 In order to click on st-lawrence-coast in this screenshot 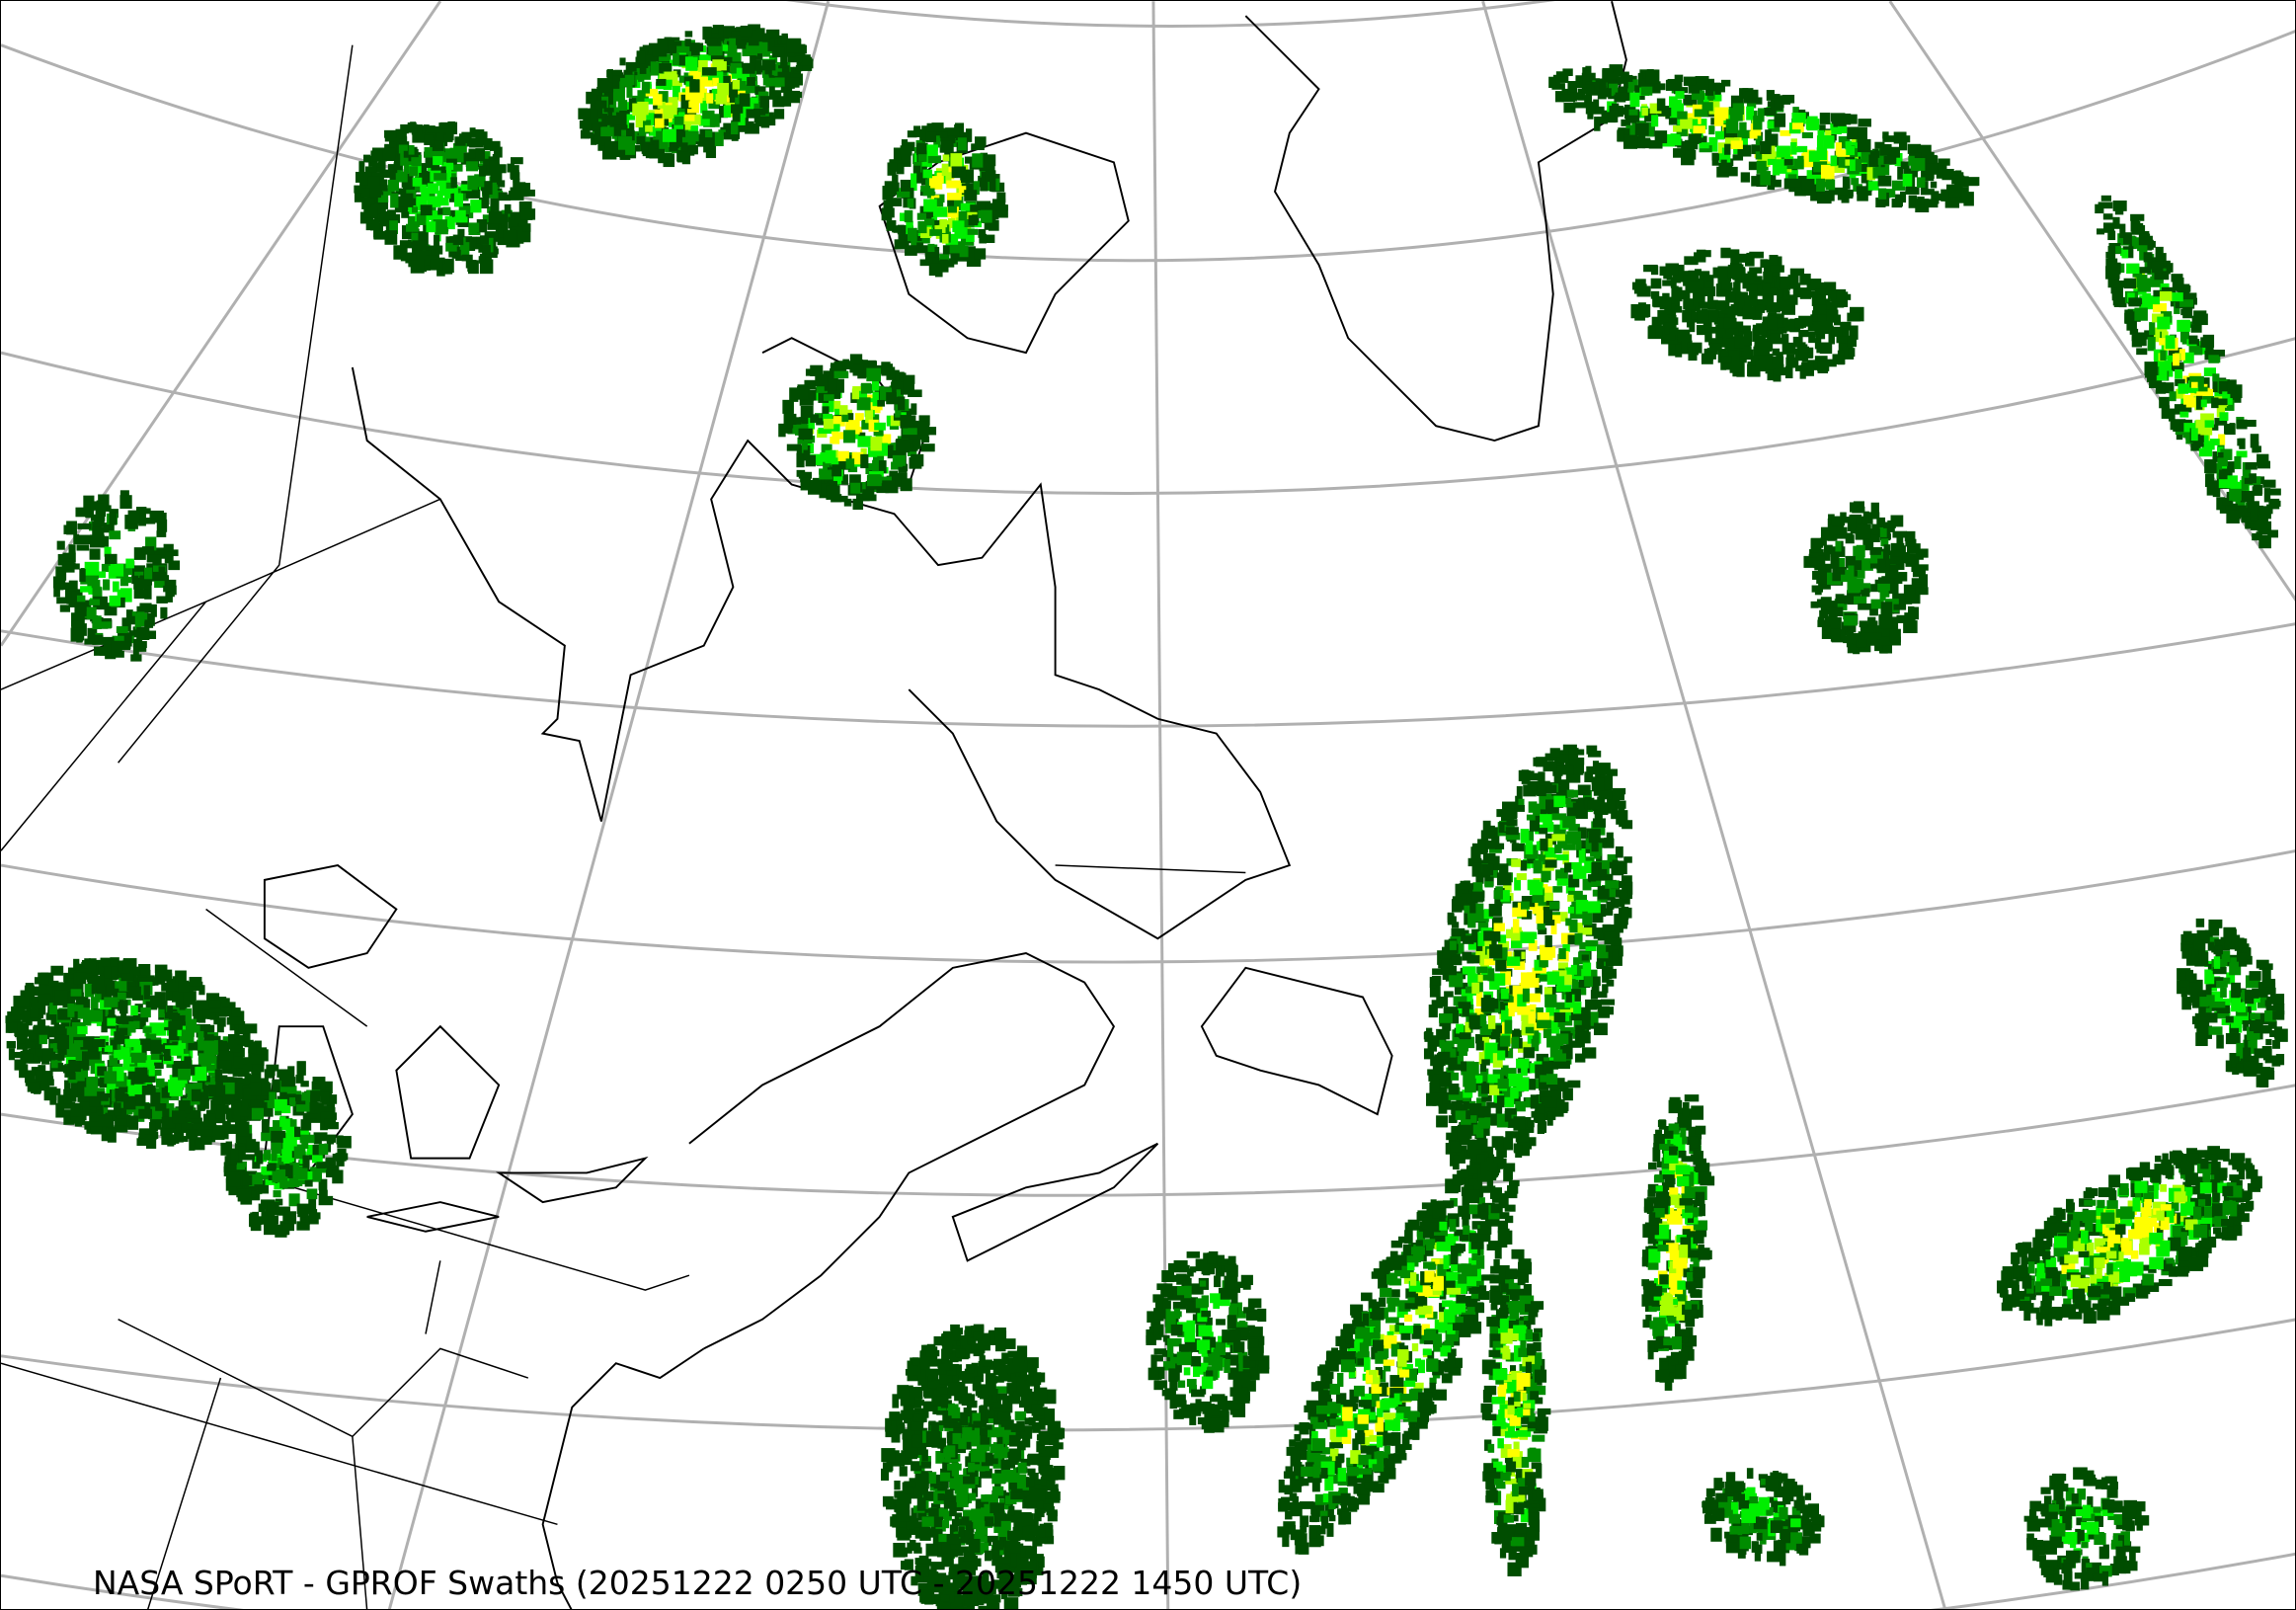, I will do `click(902, 1151)`.